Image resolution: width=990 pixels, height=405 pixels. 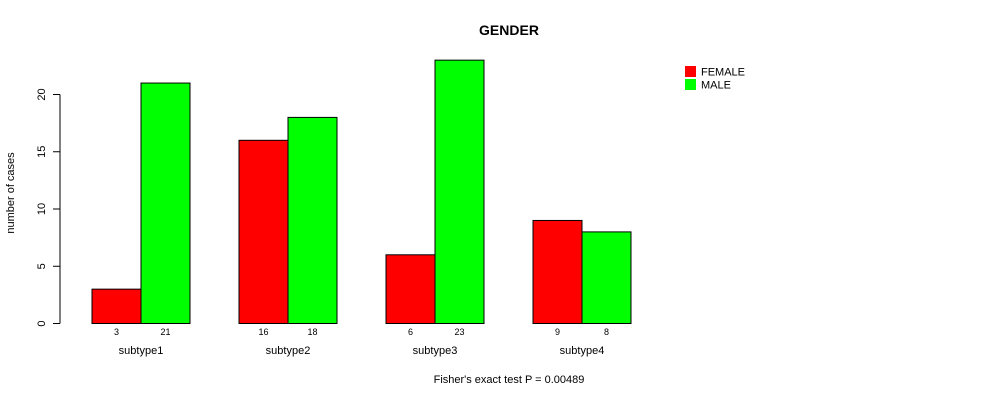 What do you see at coordinates (606, 332) in the screenshot?
I see `bar-value-label: 8` at bounding box center [606, 332].